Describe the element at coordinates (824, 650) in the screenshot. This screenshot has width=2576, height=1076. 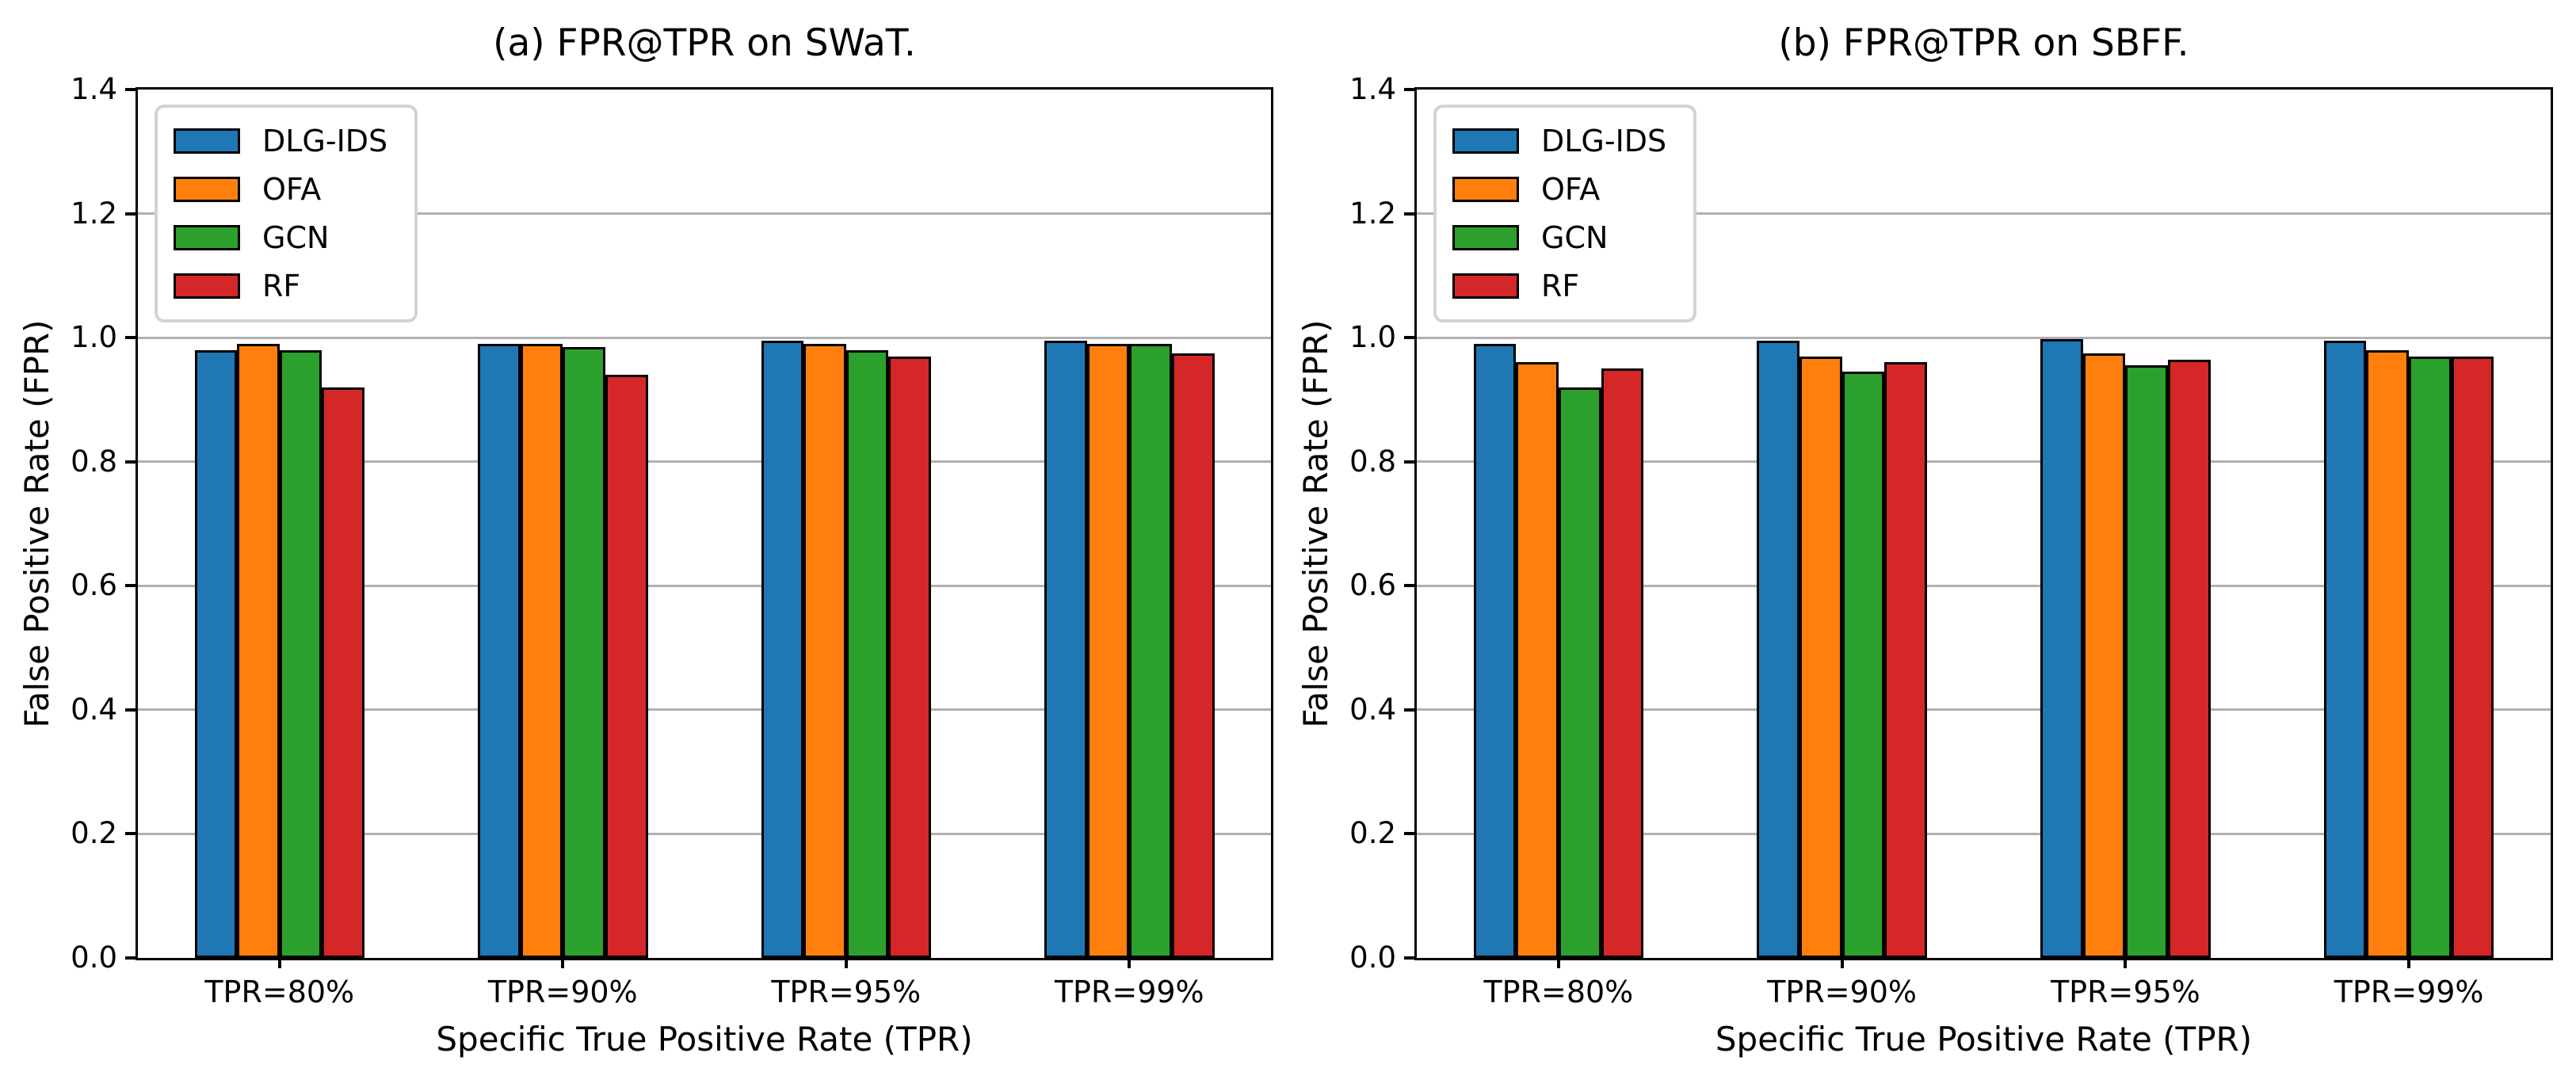
I see `bar-ofa-tpr=95%` at that location.